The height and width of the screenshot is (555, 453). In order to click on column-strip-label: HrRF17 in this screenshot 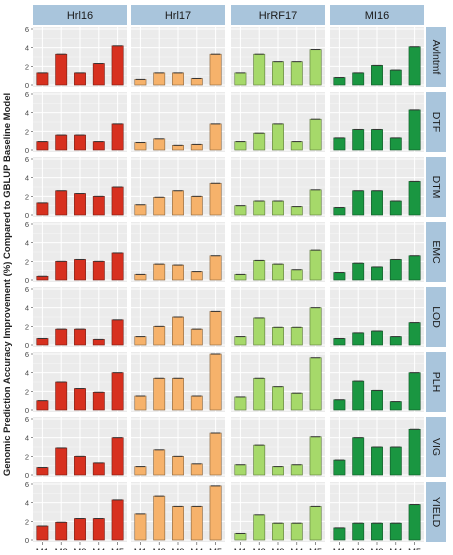, I will do `click(278, 16)`.